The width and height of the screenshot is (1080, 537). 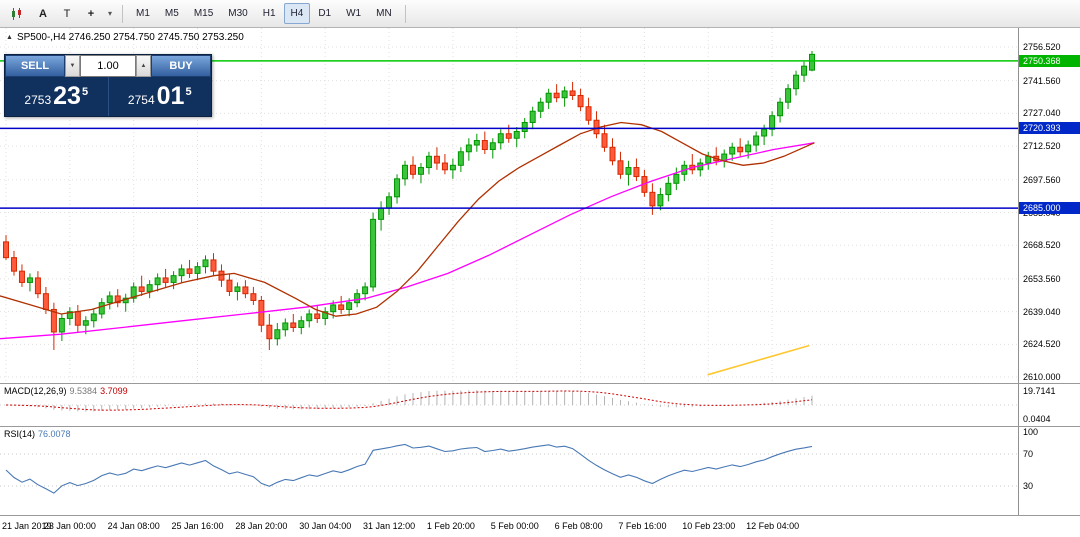 What do you see at coordinates (181, 66) in the screenshot?
I see `buy-button: BUY` at bounding box center [181, 66].